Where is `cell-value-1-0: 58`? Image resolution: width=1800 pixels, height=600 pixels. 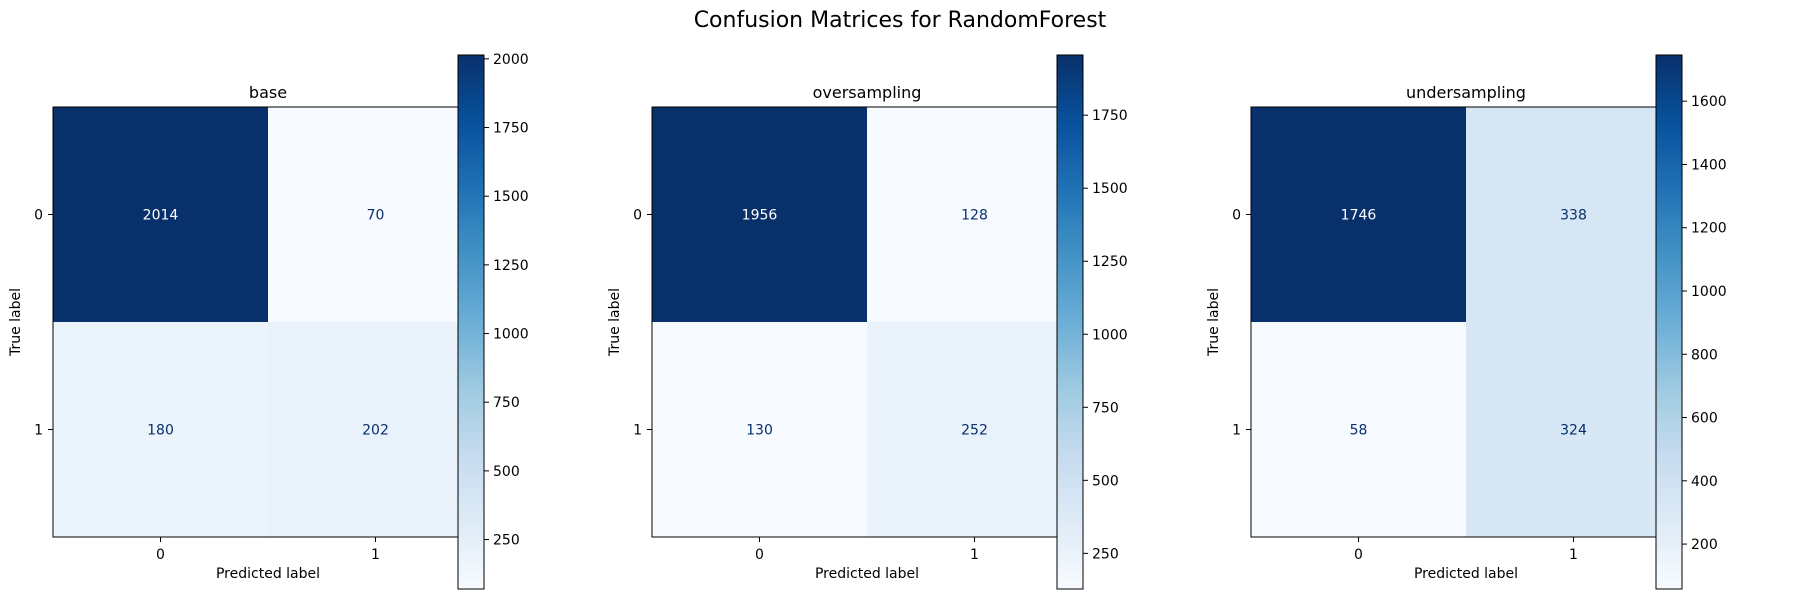
cell-value-1-0: 58 is located at coordinates (1359, 431).